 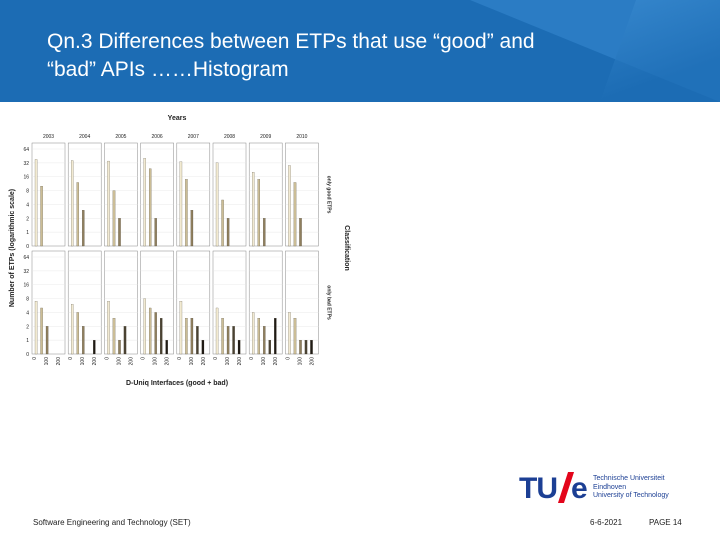 I want to click on logo-e: e, so click(x=579, y=488).